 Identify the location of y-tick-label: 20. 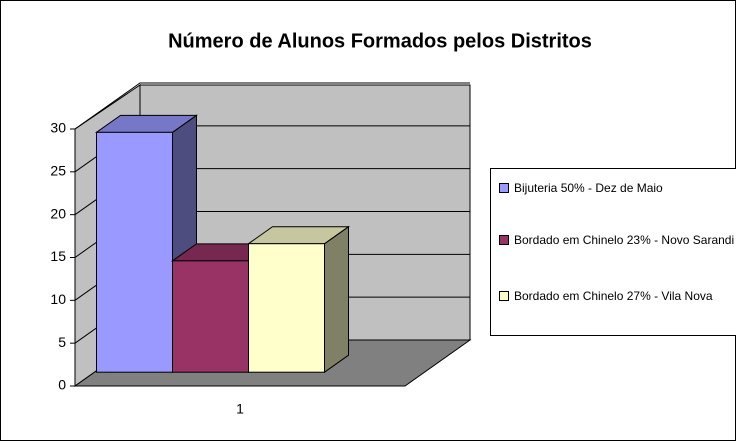
(58, 213).